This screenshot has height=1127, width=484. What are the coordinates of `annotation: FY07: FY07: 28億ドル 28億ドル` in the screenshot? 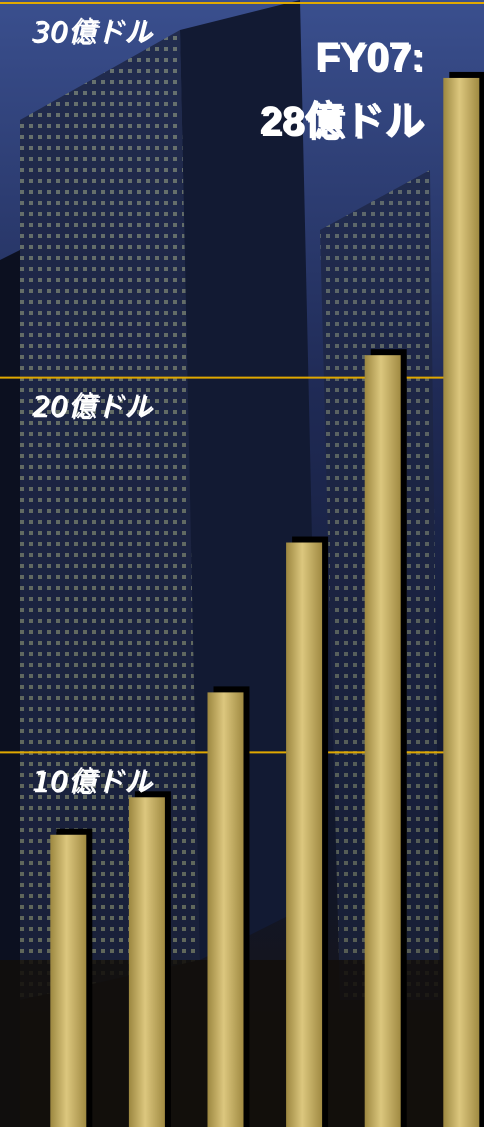 It's located at (343, 90).